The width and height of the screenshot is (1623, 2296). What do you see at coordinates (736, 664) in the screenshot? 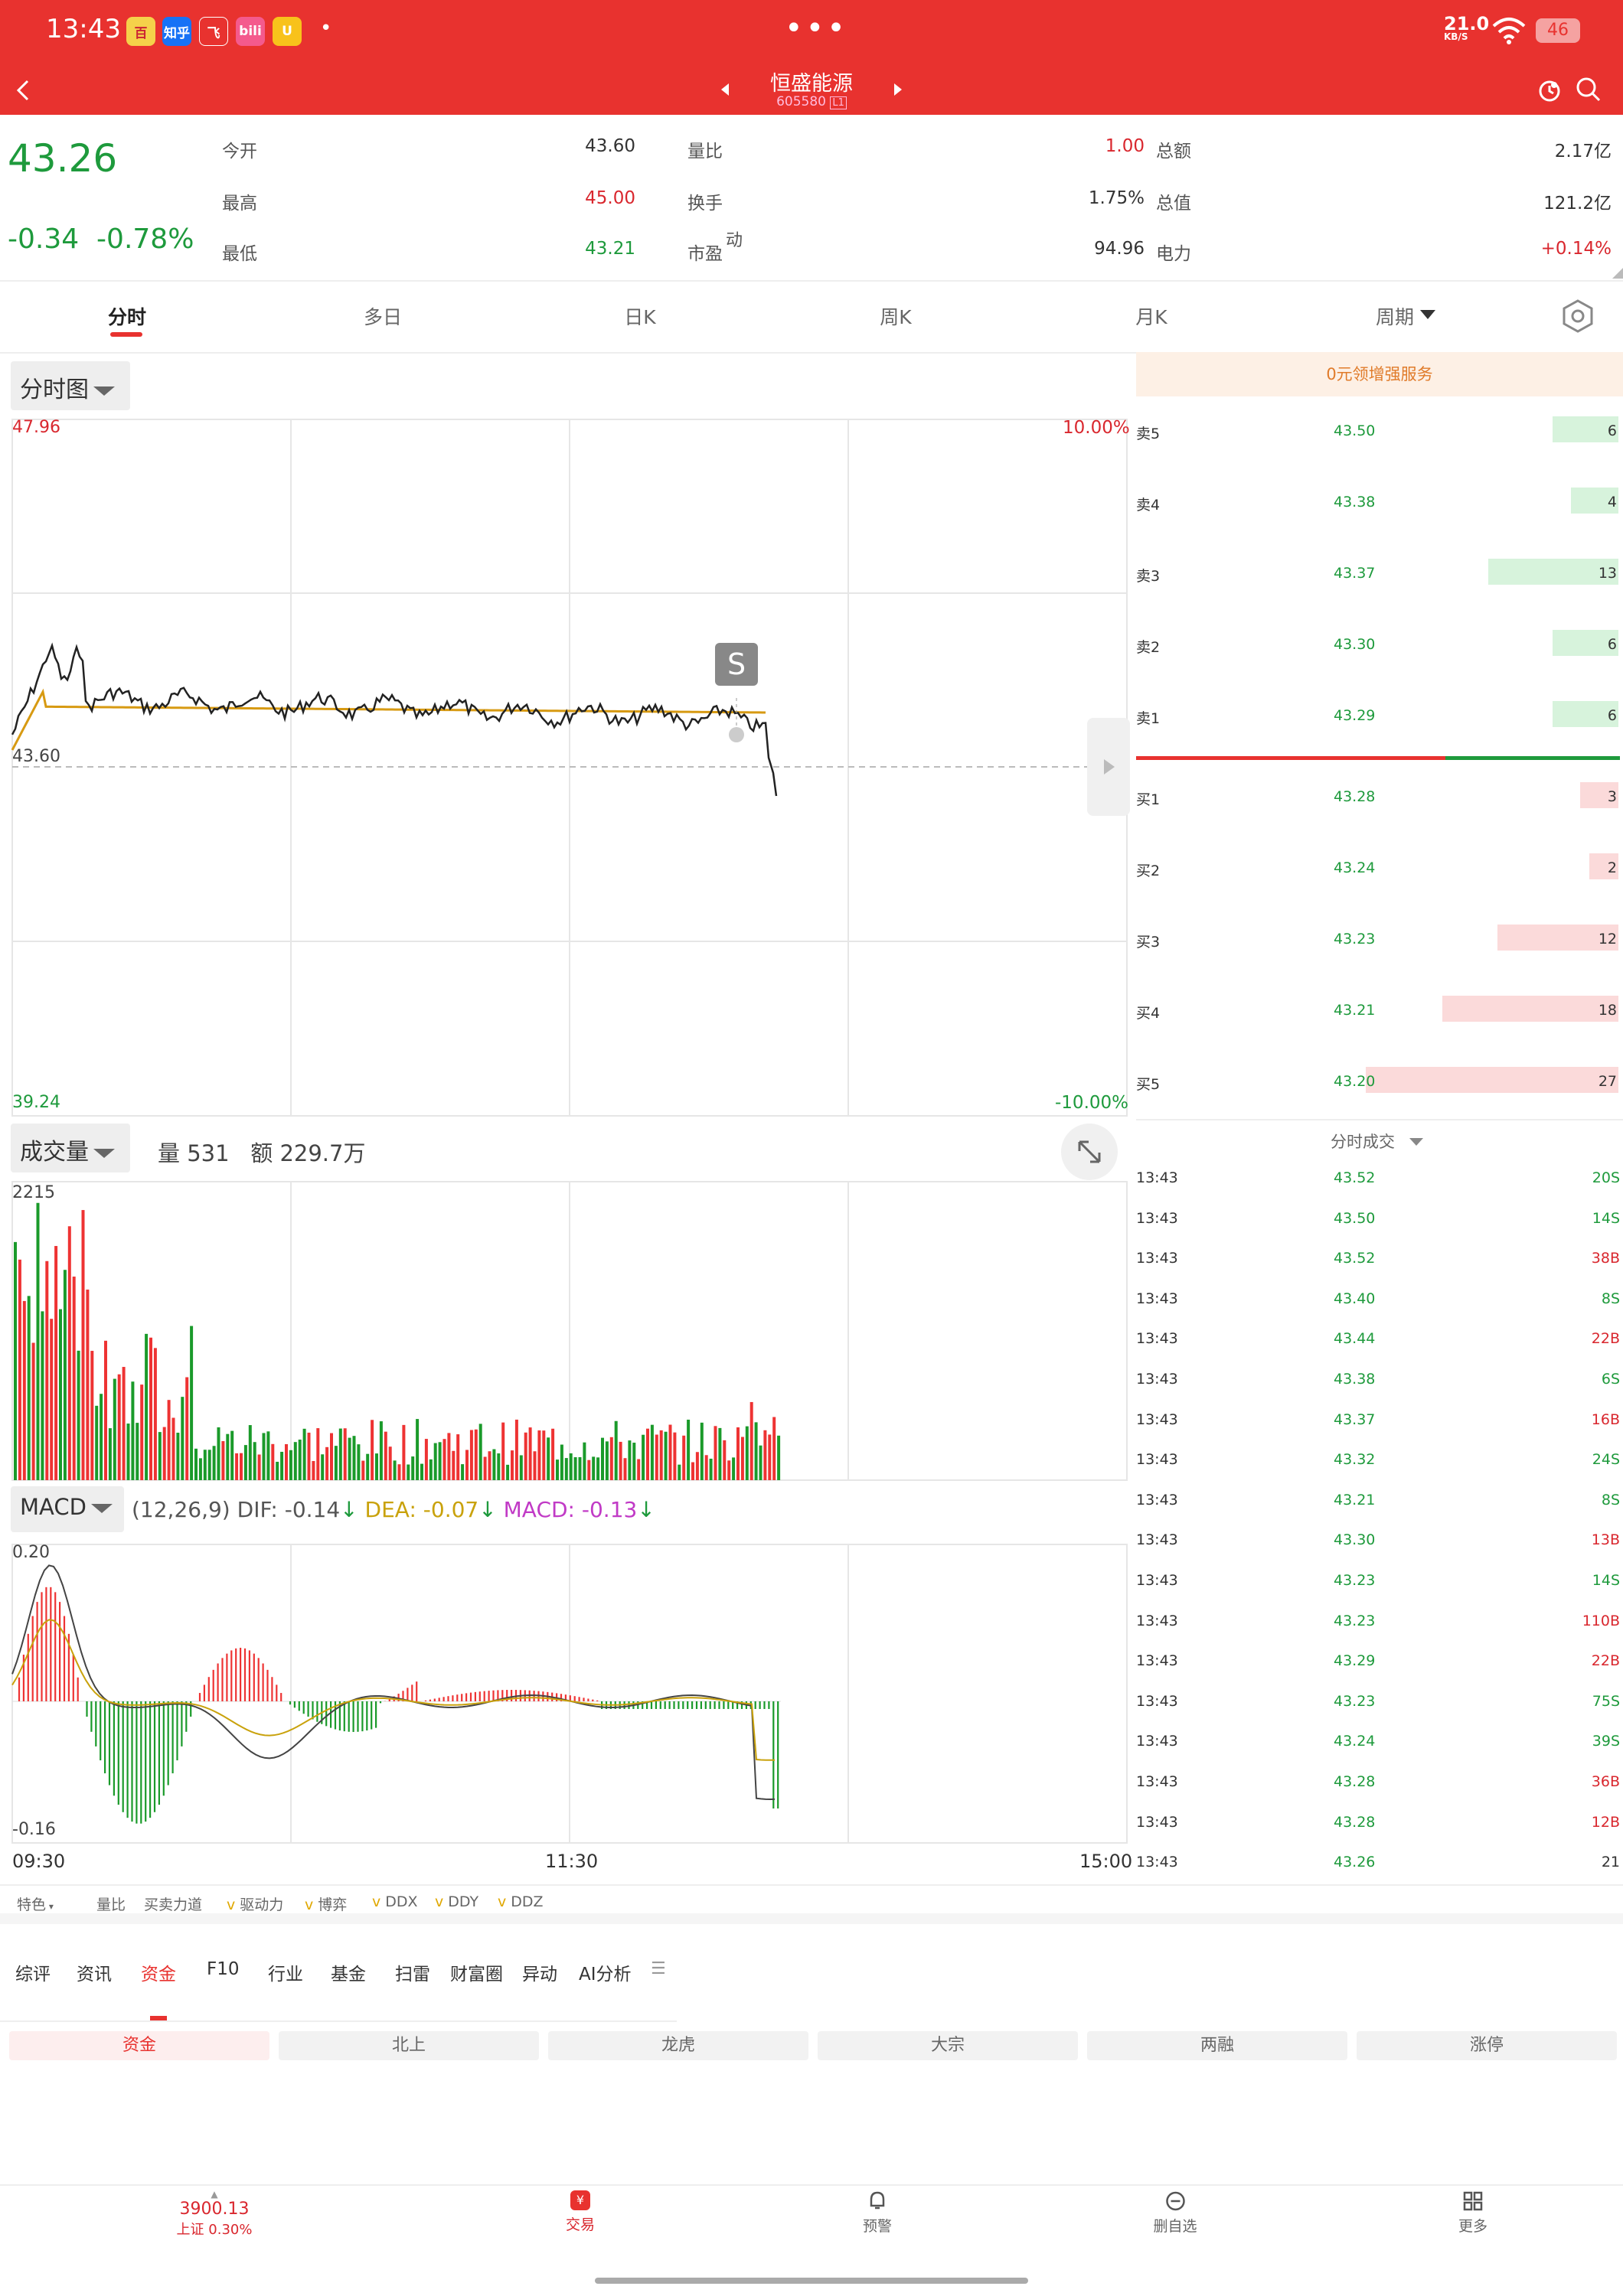
I see `sell-signal-marker: S` at bounding box center [736, 664].